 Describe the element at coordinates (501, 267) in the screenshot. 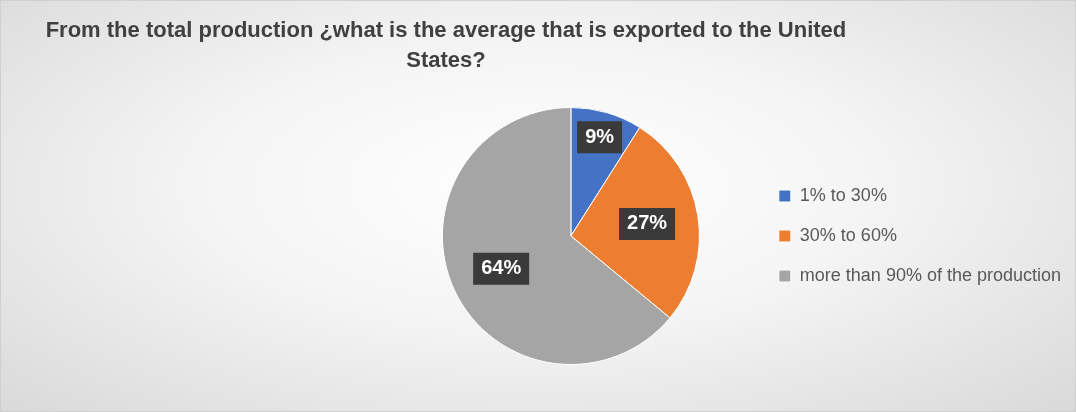

I see `data-label: 64%` at that location.